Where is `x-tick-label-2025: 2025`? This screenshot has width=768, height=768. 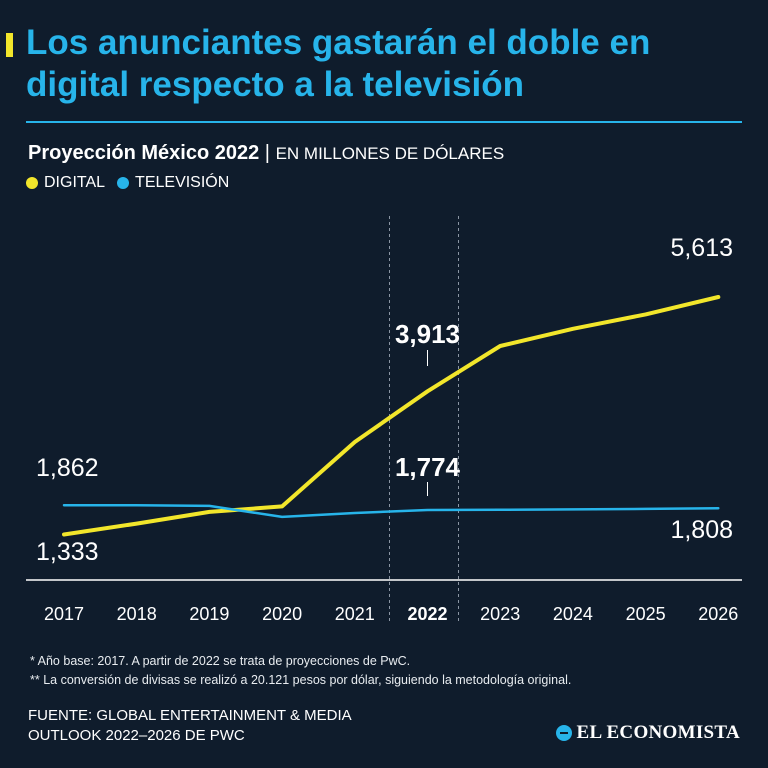 x-tick-label-2025: 2025 is located at coordinates (646, 614).